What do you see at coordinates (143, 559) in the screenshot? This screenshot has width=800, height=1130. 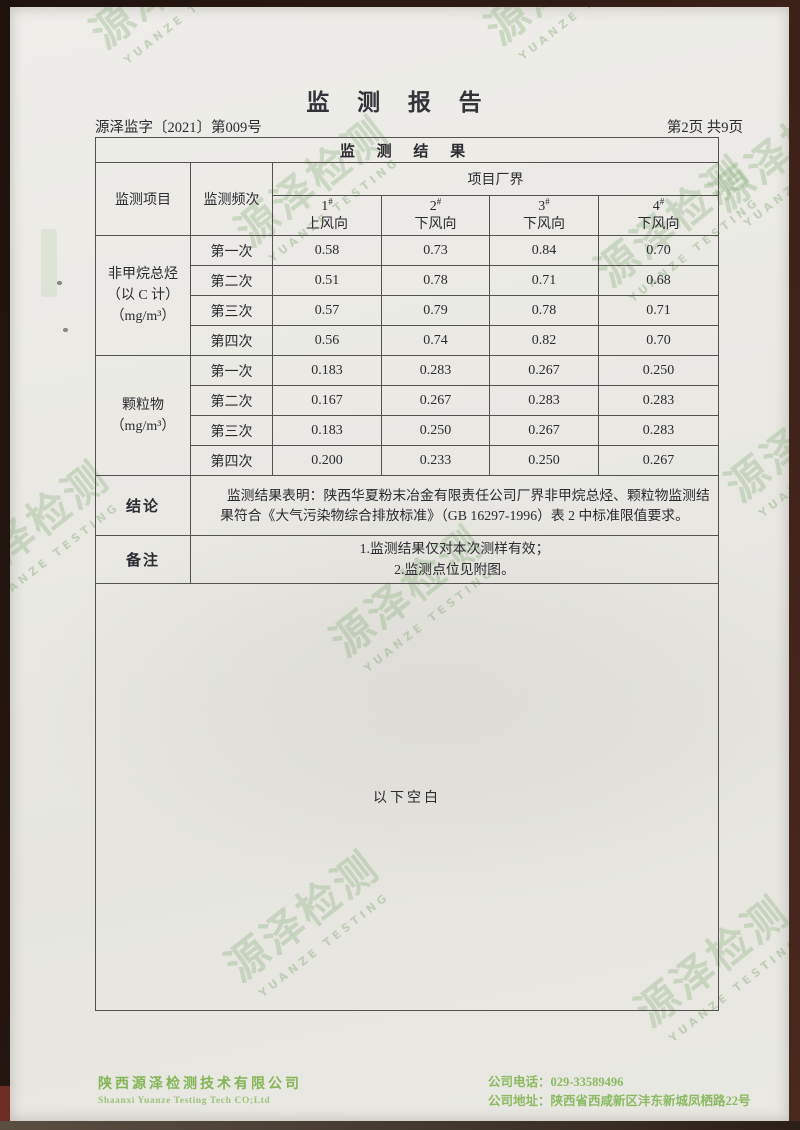 I see `remark-label: 备注` at bounding box center [143, 559].